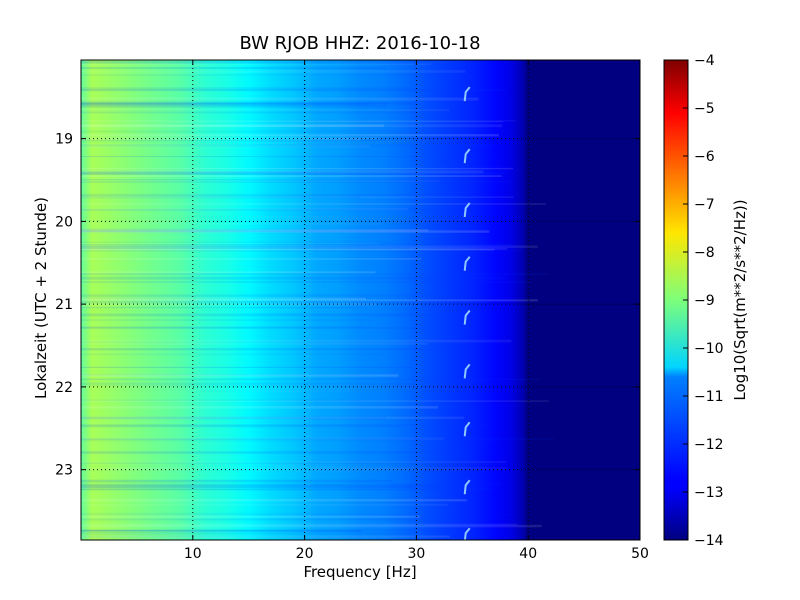  I want to click on colorbar-tick-label: −4, so click(704, 61).